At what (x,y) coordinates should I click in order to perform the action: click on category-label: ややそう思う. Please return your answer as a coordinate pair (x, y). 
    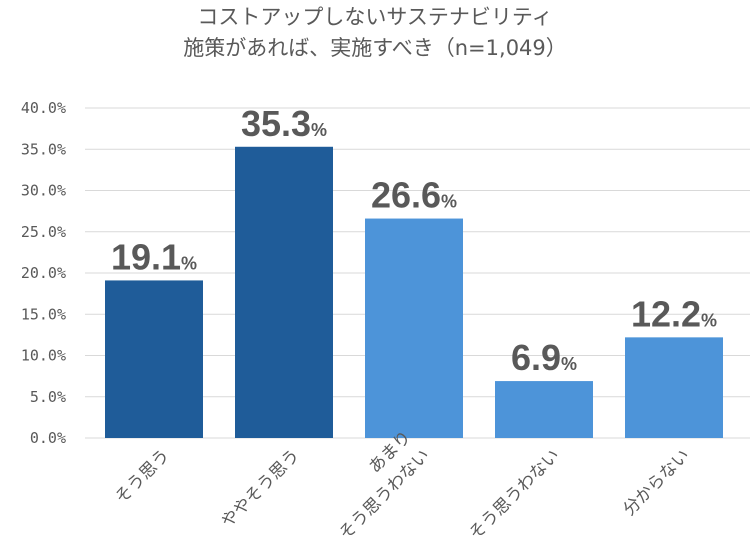
    Looking at the image, I should click on (261, 489).